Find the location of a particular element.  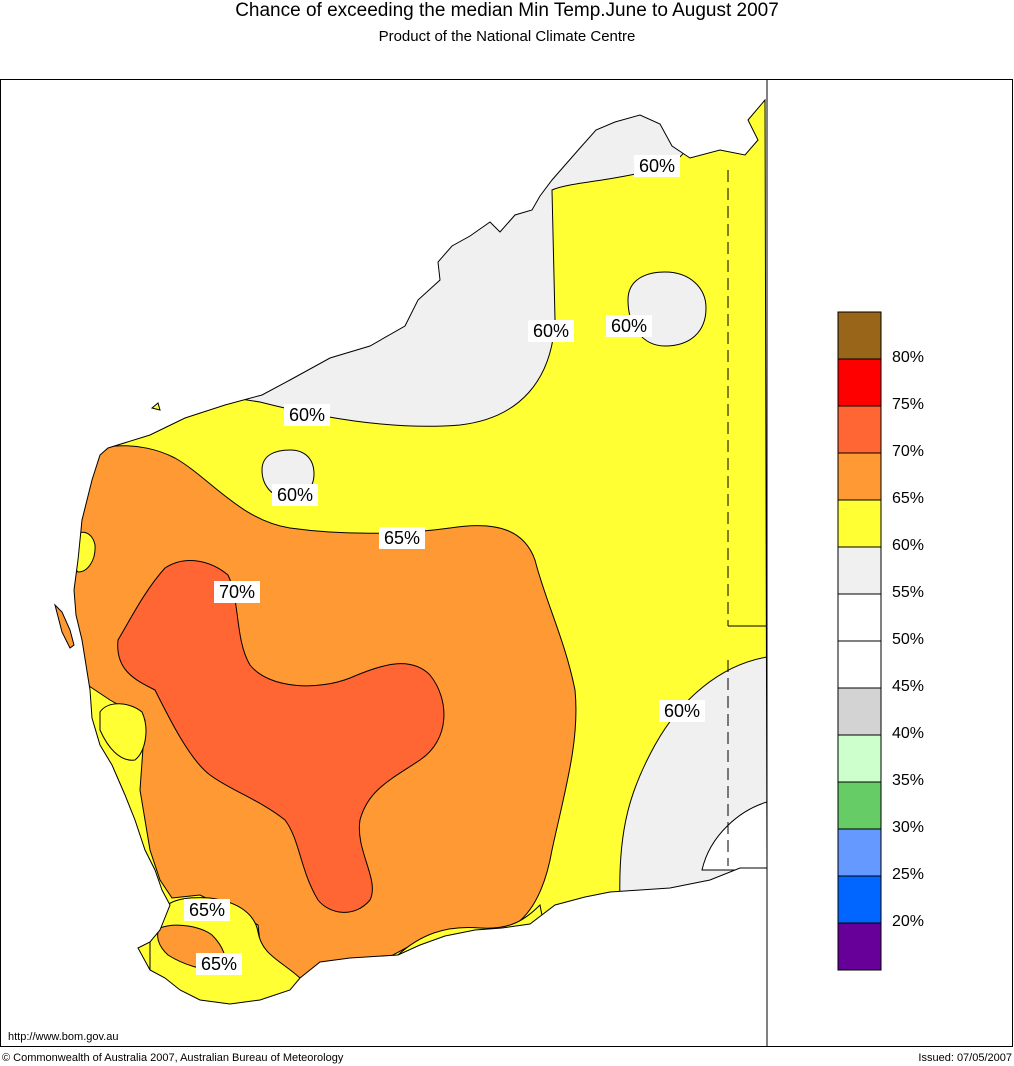

island-dirk-hartog is located at coordinates (64, 626).